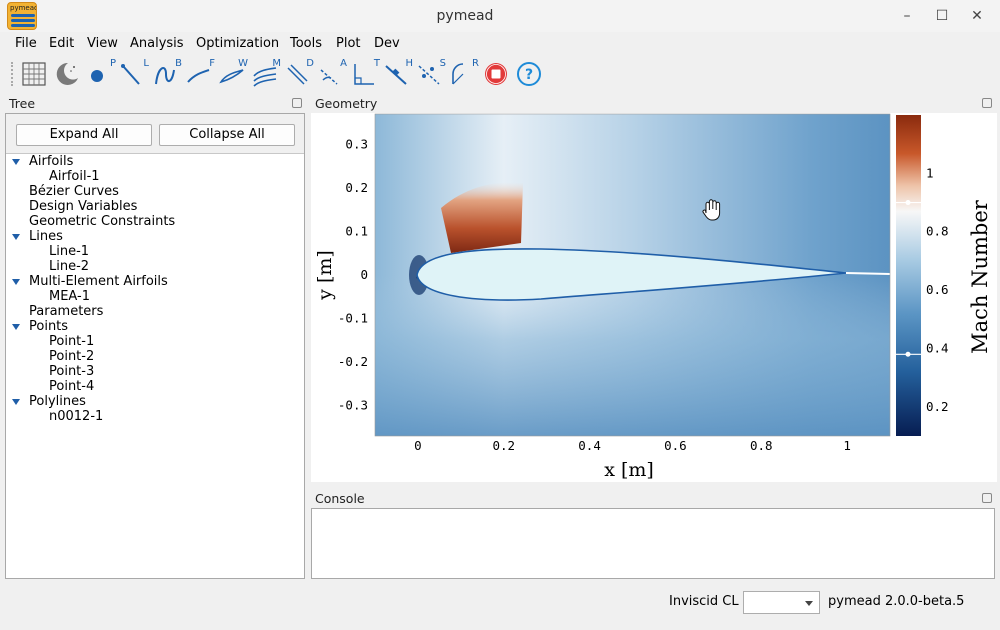  Describe the element at coordinates (299, 73) in the screenshot. I see `distance-icon: D` at that location.